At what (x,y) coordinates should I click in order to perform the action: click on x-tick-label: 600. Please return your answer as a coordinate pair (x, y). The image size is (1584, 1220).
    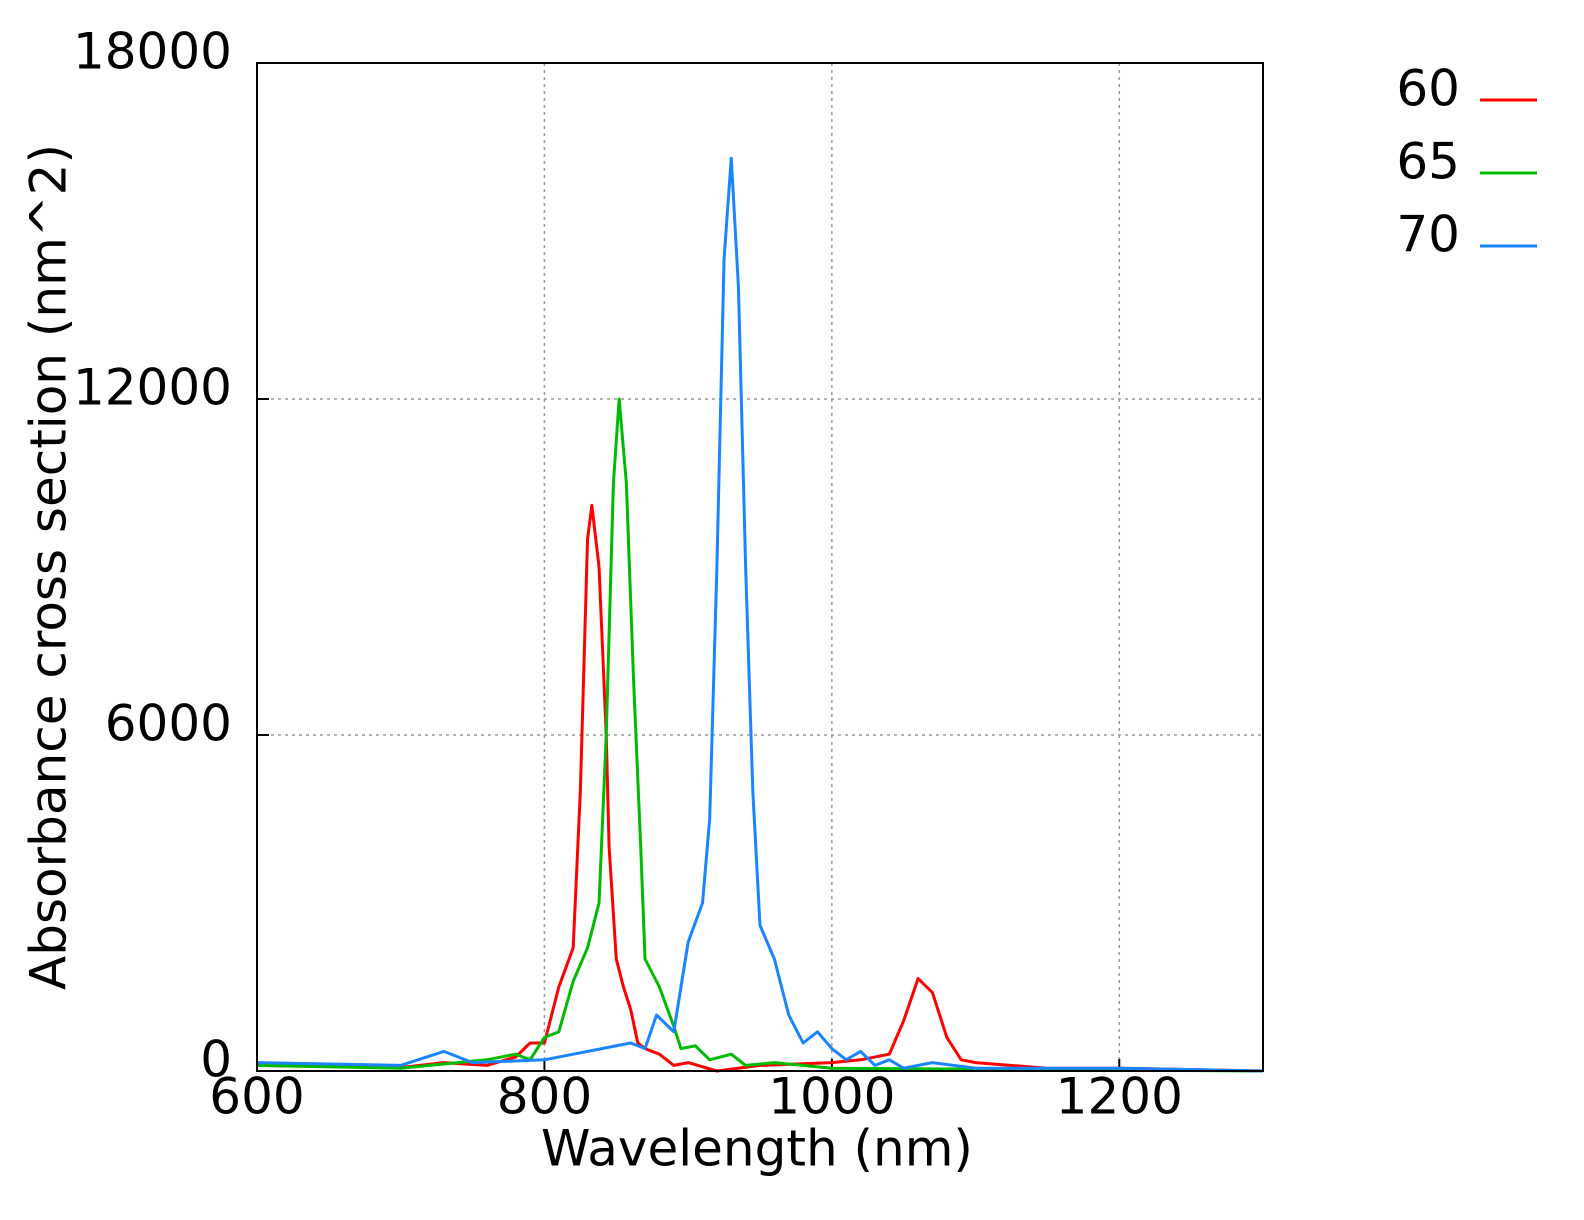
    Looking at the image, I should click on (256, 1097).